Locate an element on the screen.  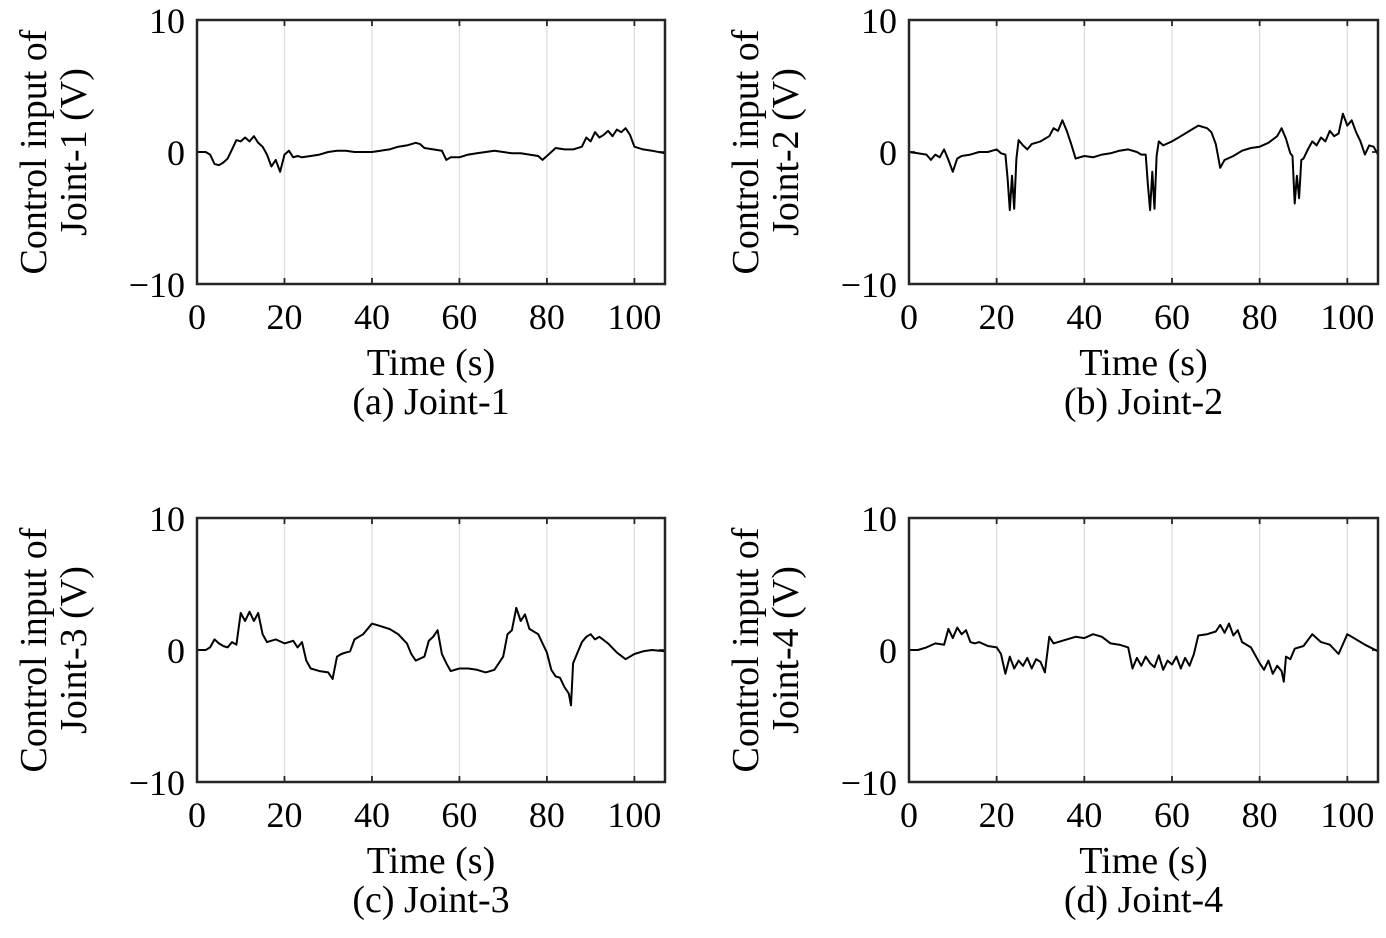
panel-caption: (a) Joint-1 is located at coordinates (430, 402).